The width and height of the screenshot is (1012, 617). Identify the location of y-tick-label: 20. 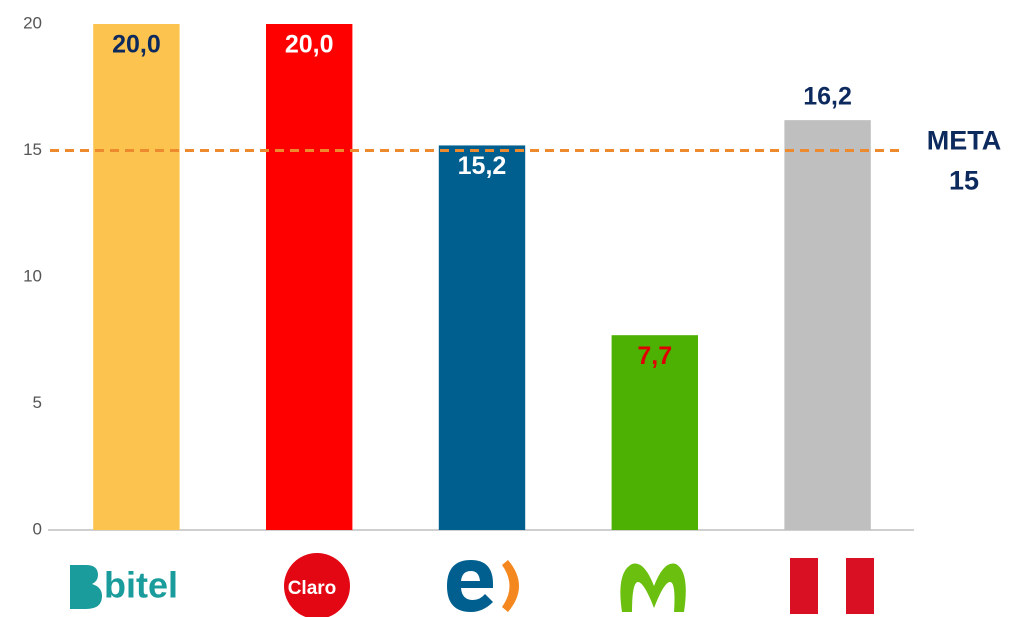
(32, 22).